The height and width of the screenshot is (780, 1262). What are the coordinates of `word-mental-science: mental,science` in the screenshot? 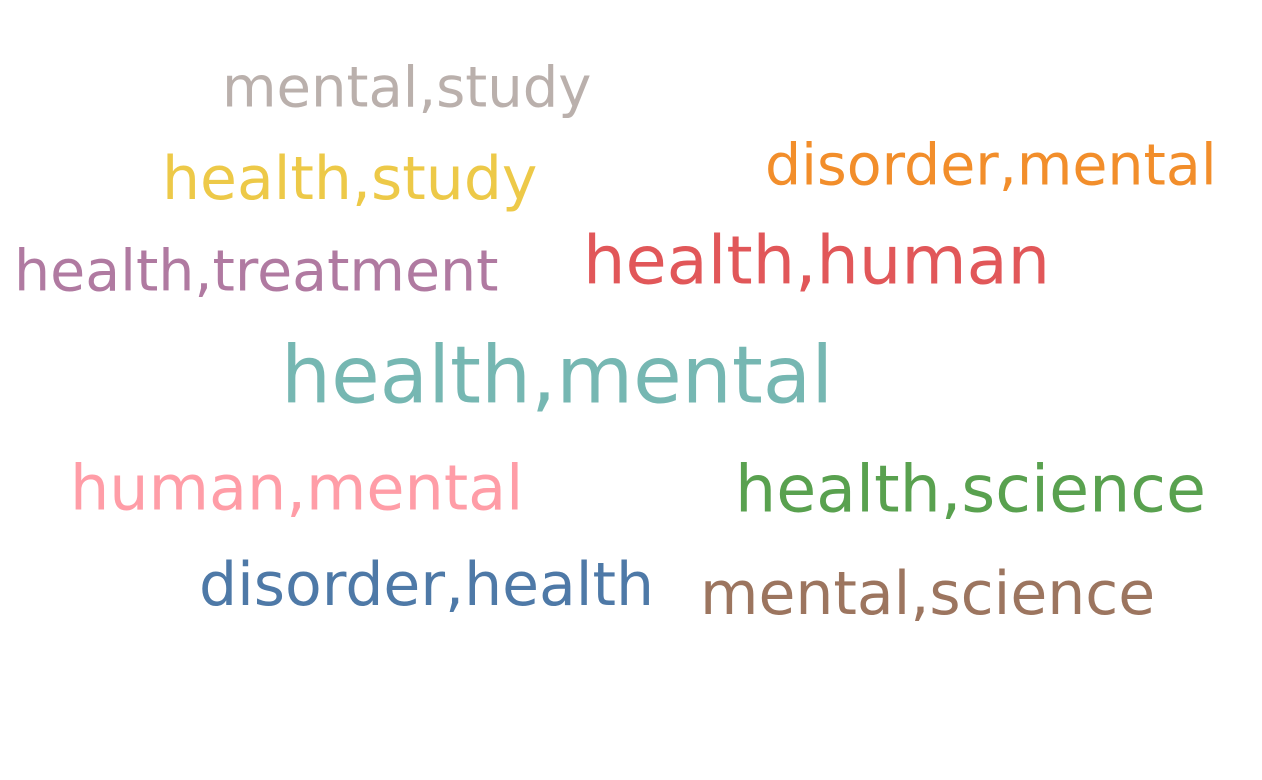 It's located at (928, 594).